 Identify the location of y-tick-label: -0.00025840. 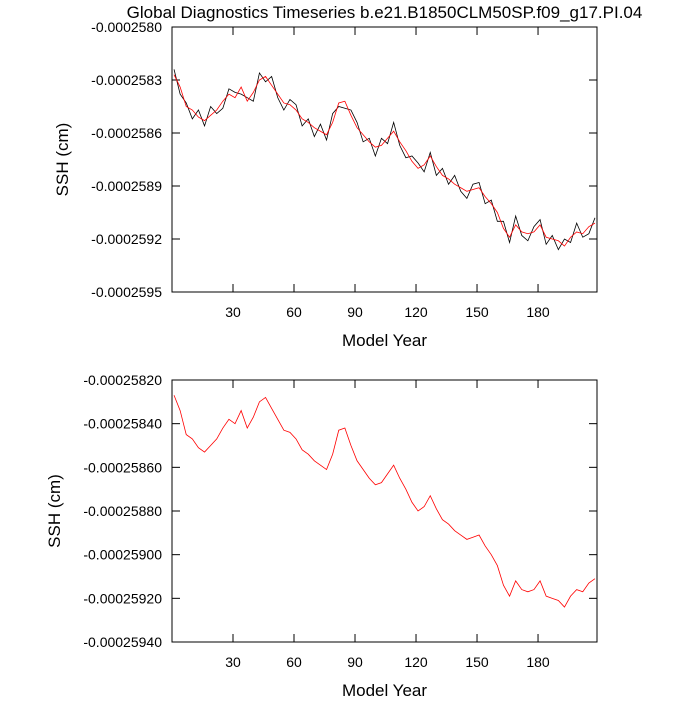
(122, 424).